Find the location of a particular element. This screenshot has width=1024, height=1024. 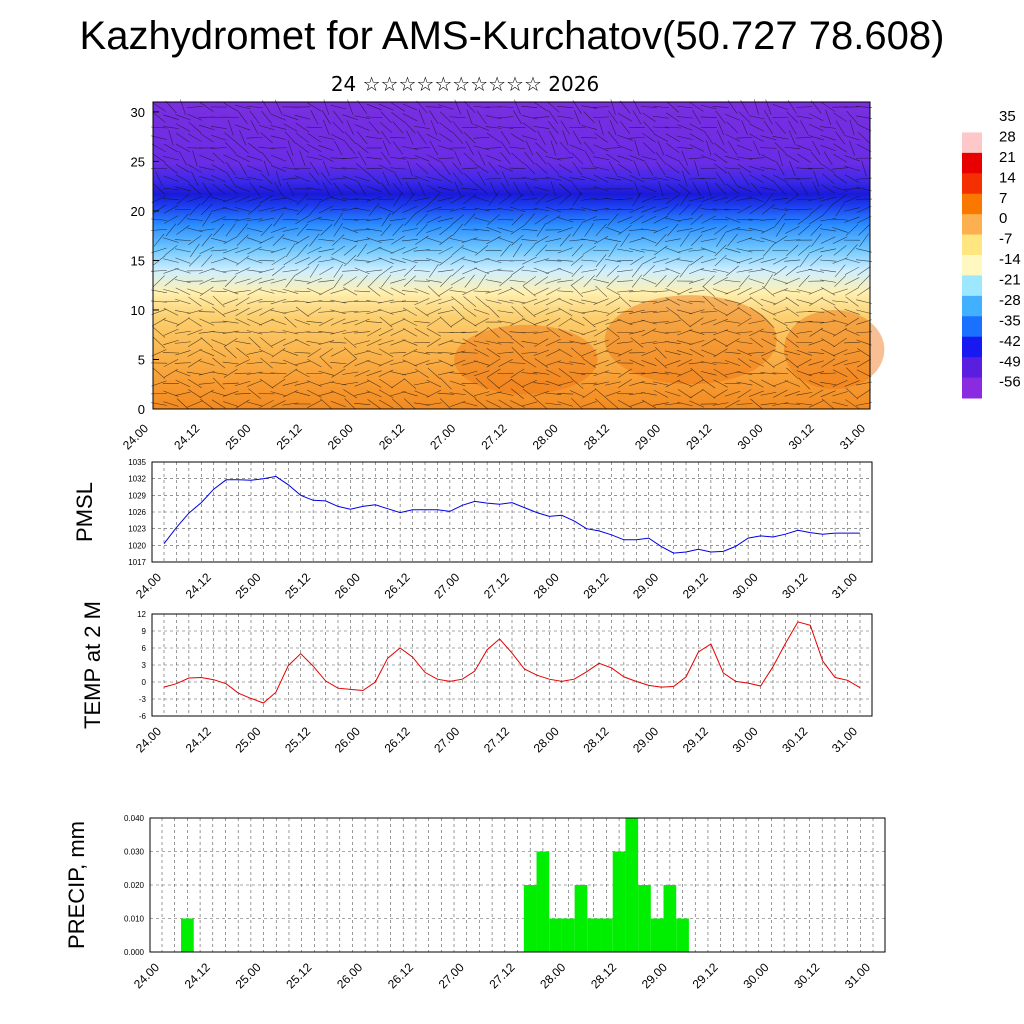

x-tick-label: 29.12 is located at coordinates (695, 585).